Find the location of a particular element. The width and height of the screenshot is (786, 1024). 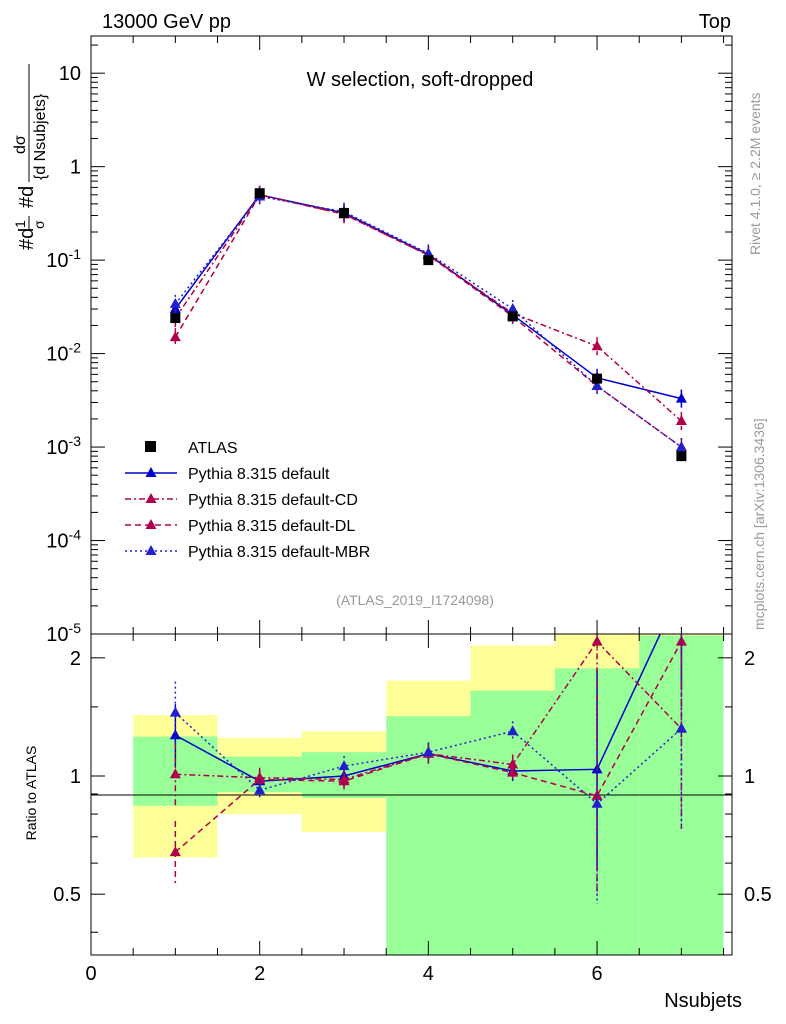

header-process-label: Top is located at coordinates (715, 22).